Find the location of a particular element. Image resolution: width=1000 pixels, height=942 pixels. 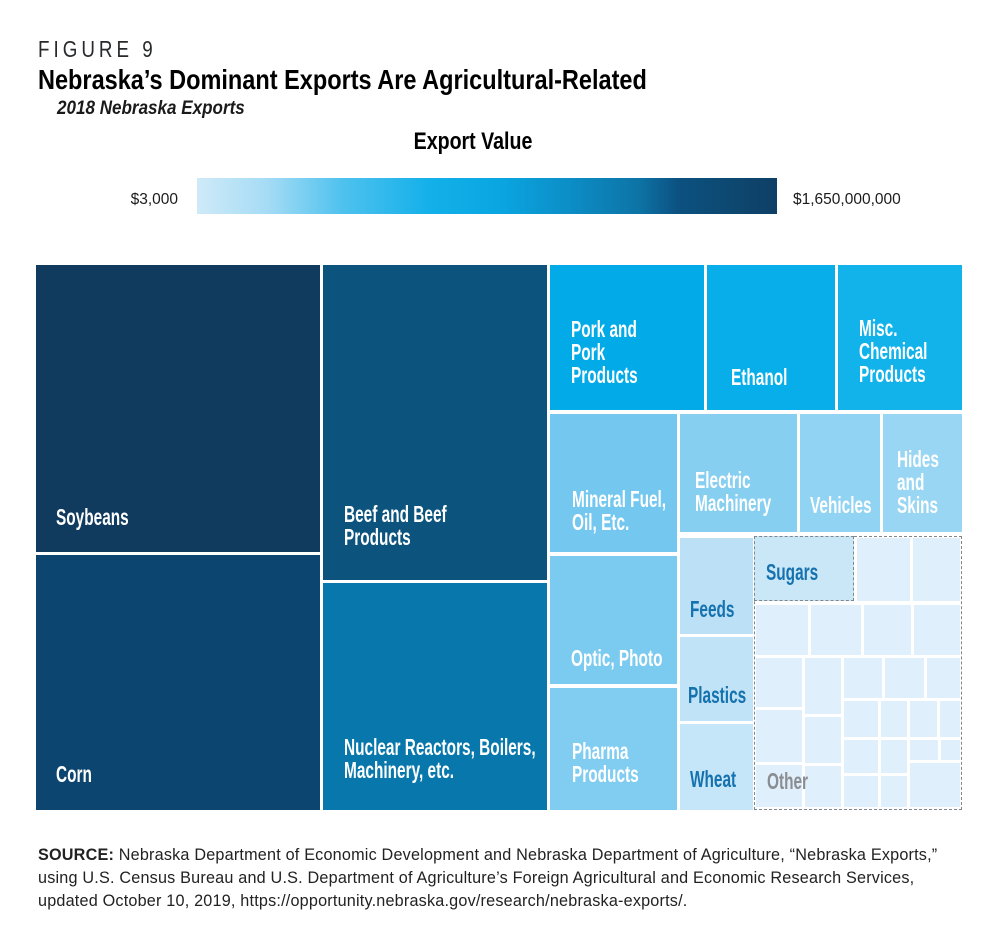

treemap-cell-label-line: Beef and Beef is located at coordinates (395, 513).